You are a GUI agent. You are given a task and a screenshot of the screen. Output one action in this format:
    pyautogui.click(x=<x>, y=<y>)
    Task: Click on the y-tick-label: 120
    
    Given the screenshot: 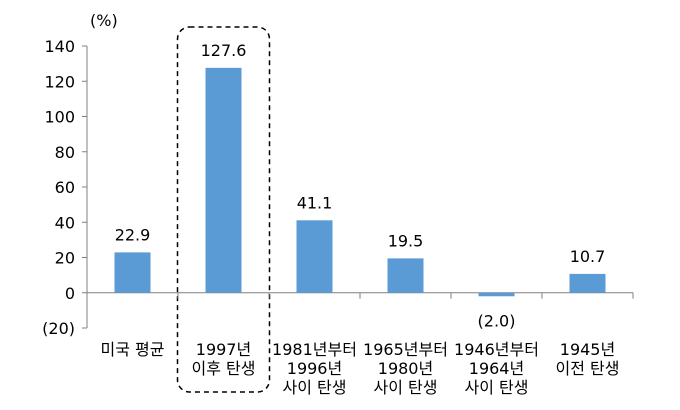 What is the action you would take?
    pyautogui.click(x=59, y=81)
    